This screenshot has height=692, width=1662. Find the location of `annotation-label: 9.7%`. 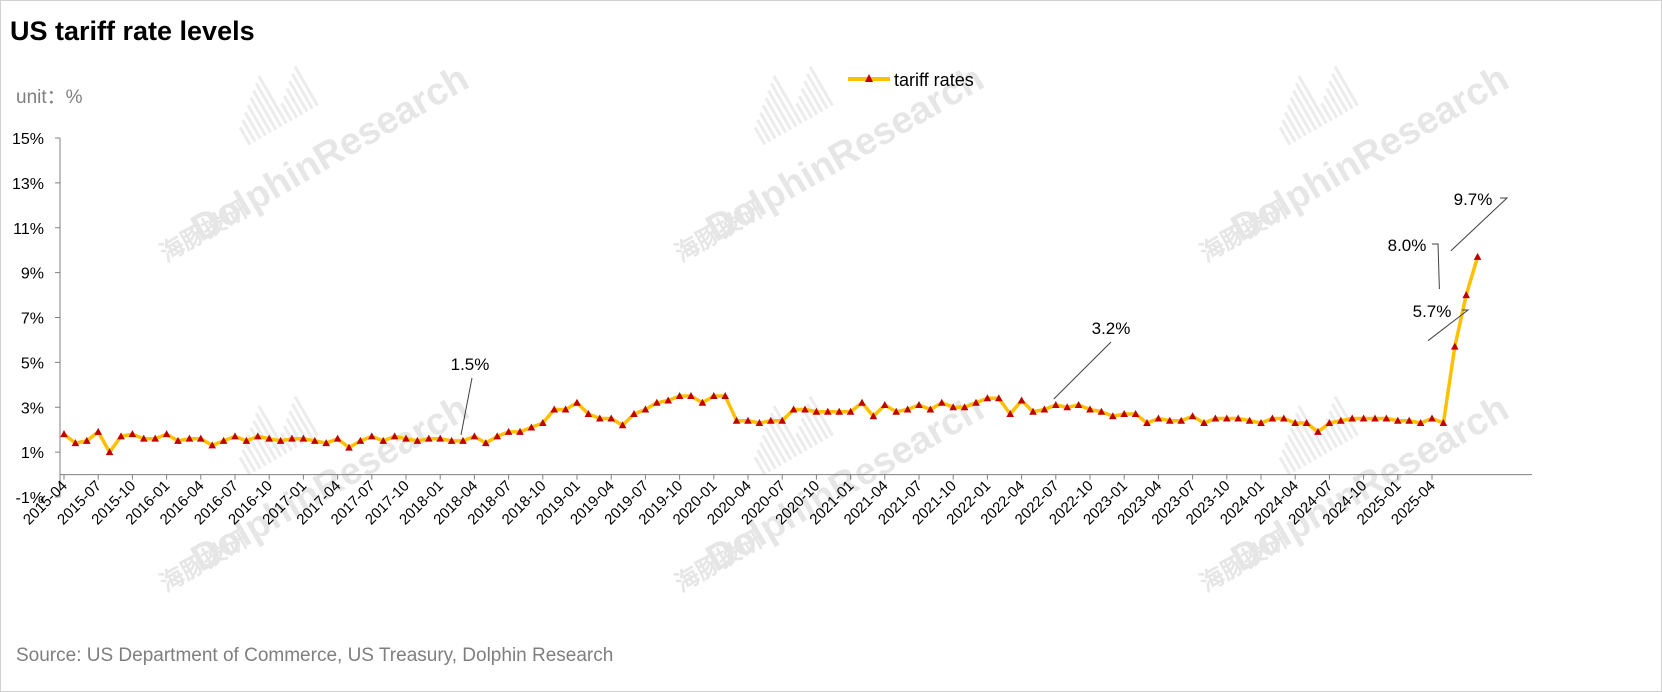

annotation-label: 9.7% is located at coordinates (1473, 199).